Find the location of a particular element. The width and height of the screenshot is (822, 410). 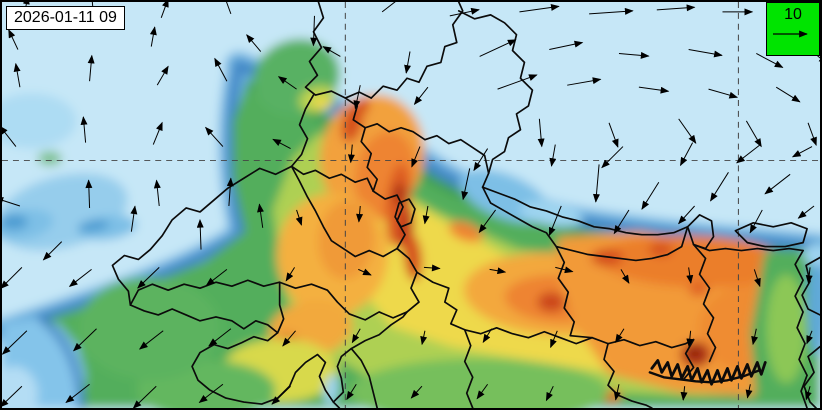

timestamp-text: 2026-01-11 09 is located at coordinates (65, 17).